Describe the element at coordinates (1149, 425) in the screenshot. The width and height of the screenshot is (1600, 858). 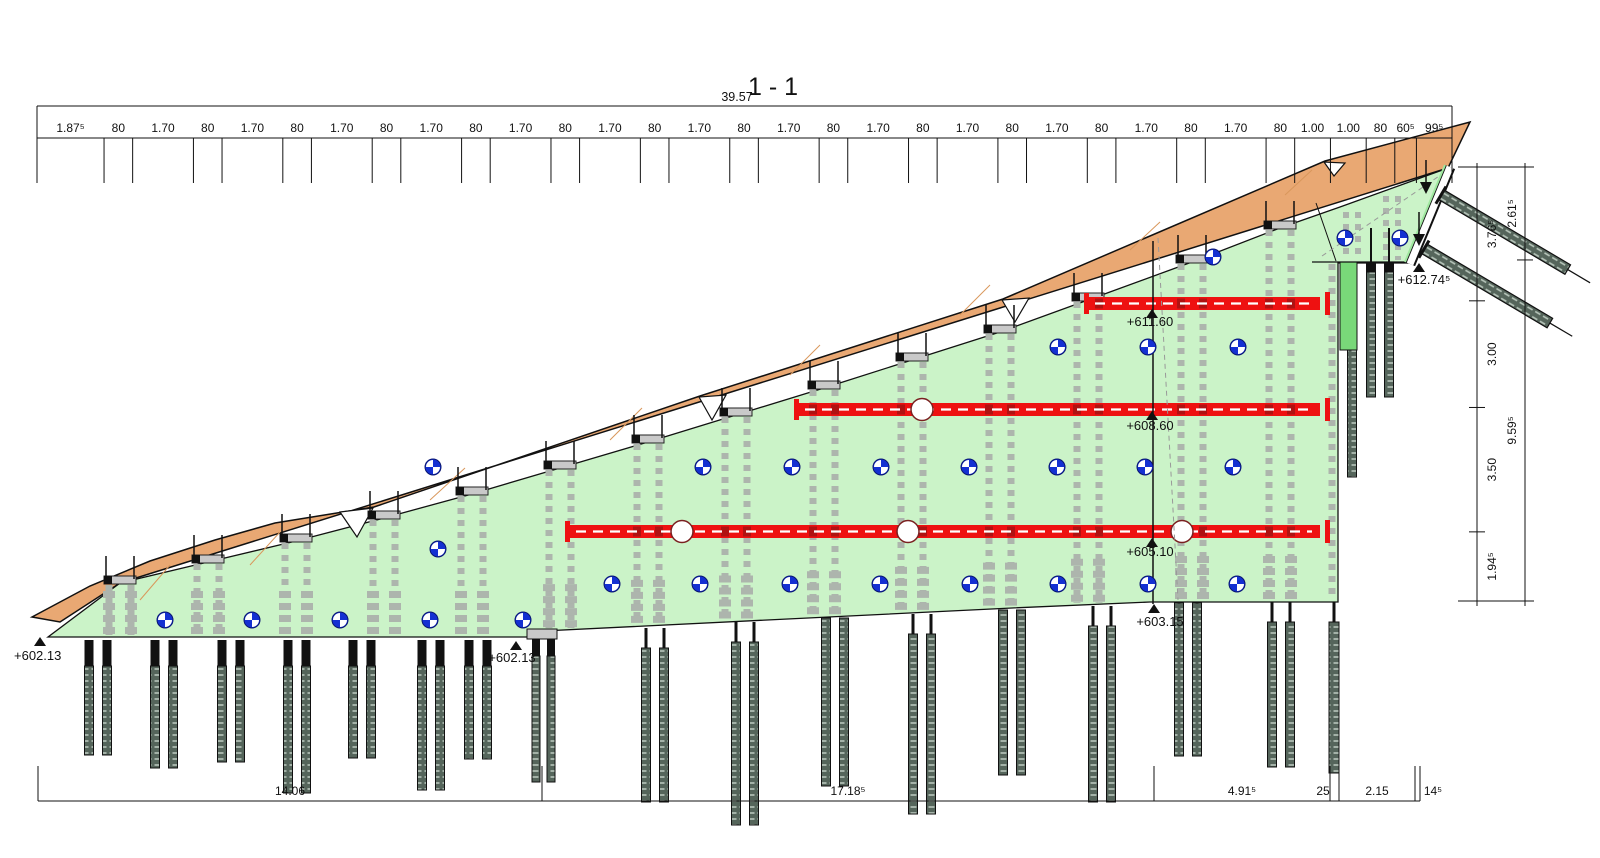
I see `elevation-label: +608.60` at that location.